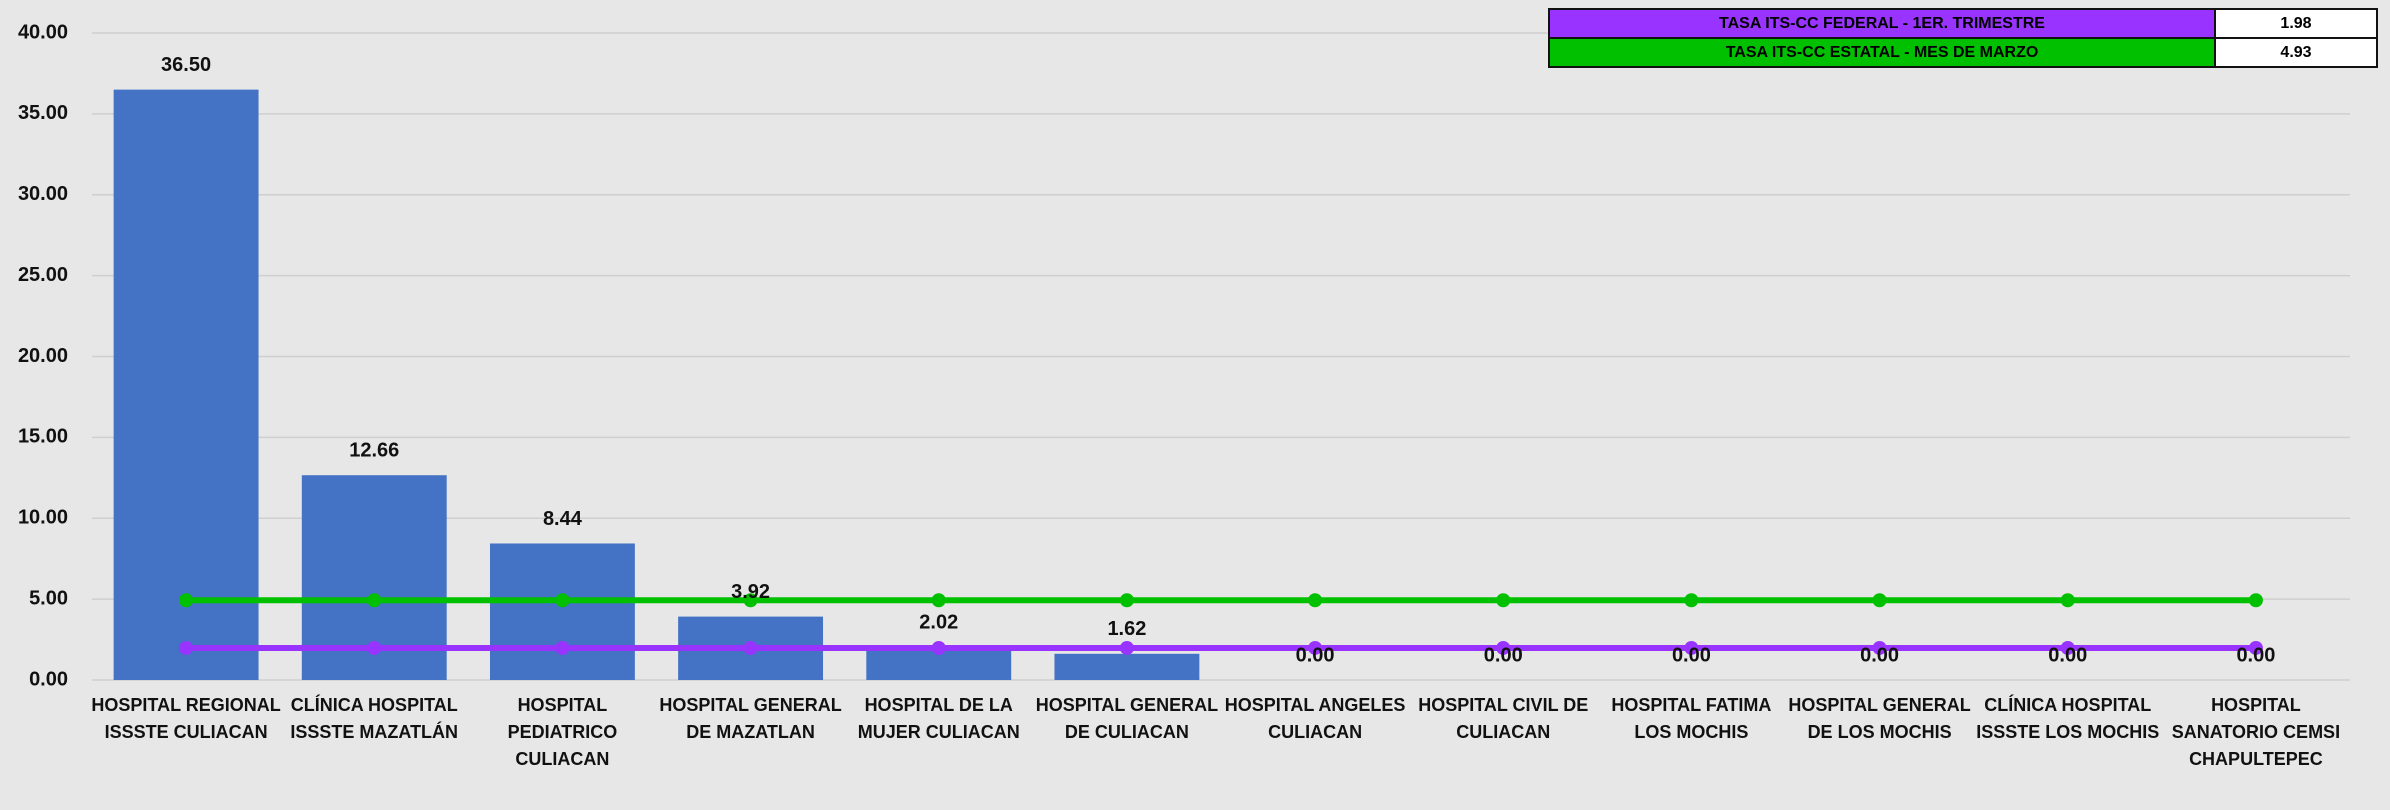 This screenshot has width=2390, height=810. I want to click on data-label: 12.66, so click(374, 451).